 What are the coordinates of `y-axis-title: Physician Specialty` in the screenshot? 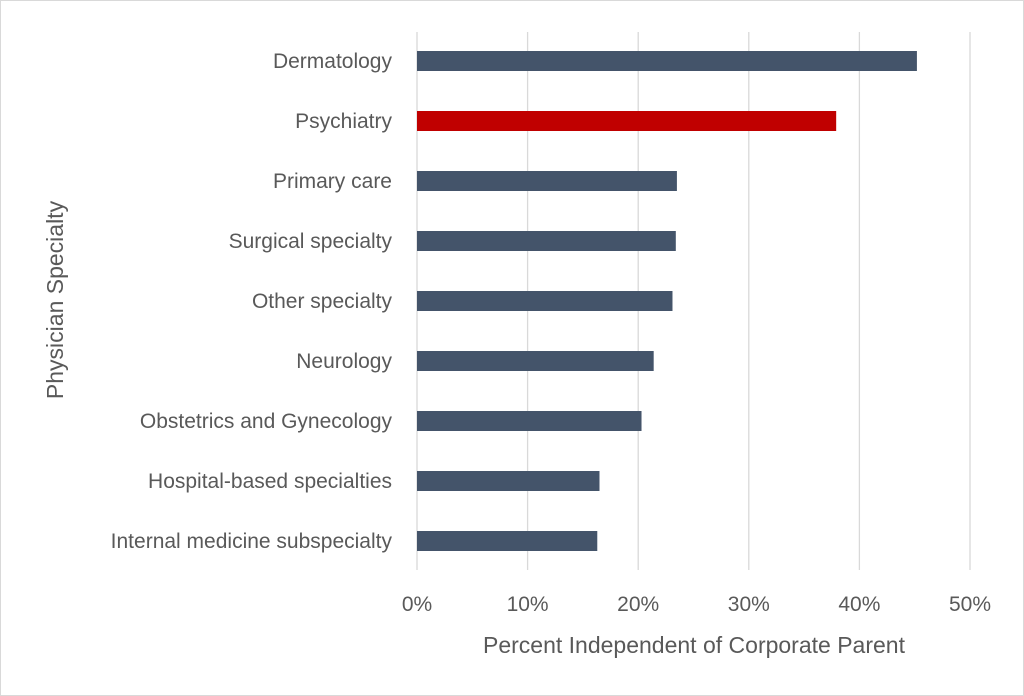 It's located at (55, 299).